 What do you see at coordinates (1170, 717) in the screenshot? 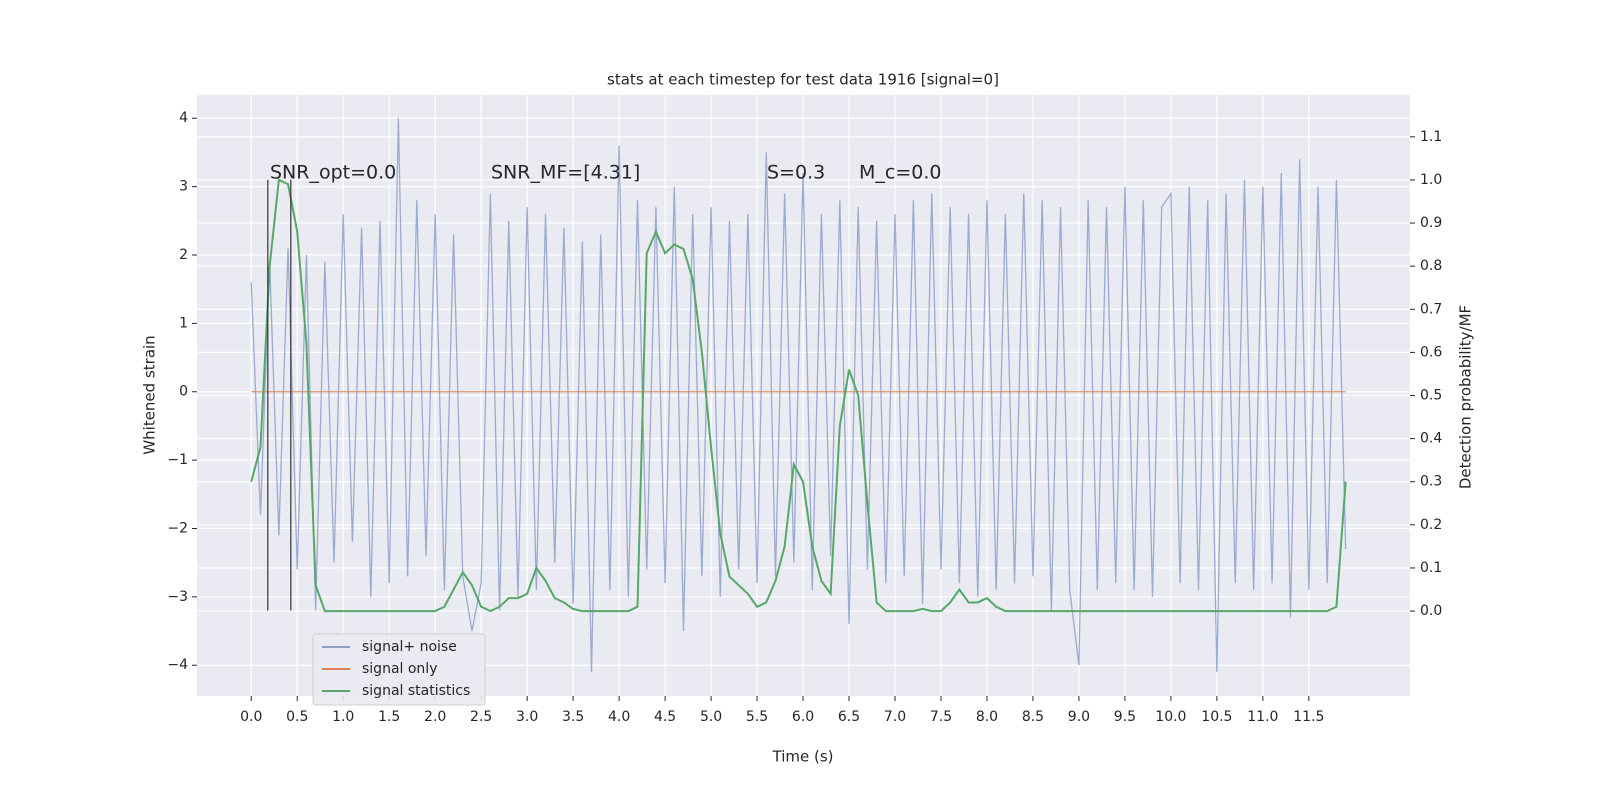
I see `x-tick-label: 10.0` at bounding box center [1170, 717].